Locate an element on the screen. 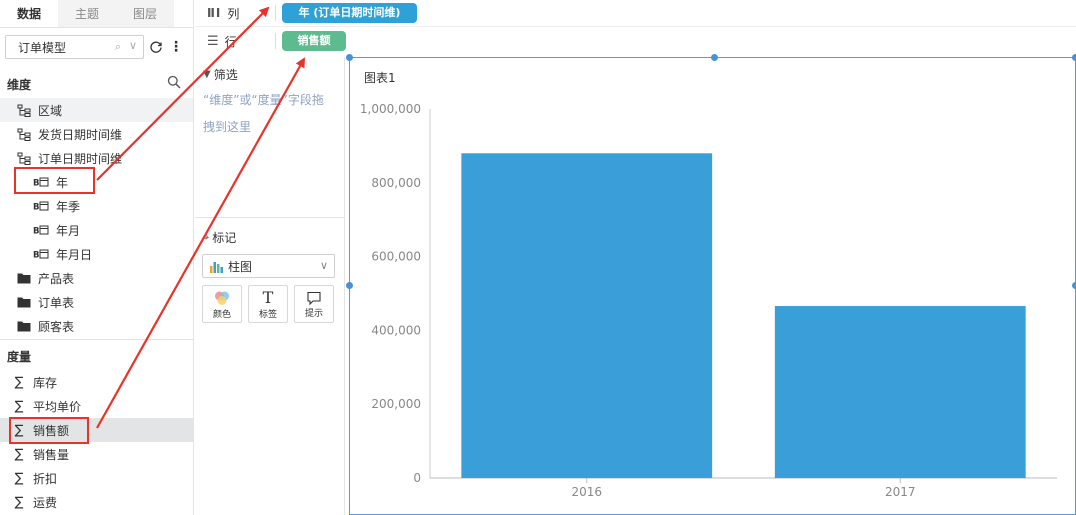 The width and height of the screenshot is (1076, 515). refresh-icon is located at coordinates (156, 47).